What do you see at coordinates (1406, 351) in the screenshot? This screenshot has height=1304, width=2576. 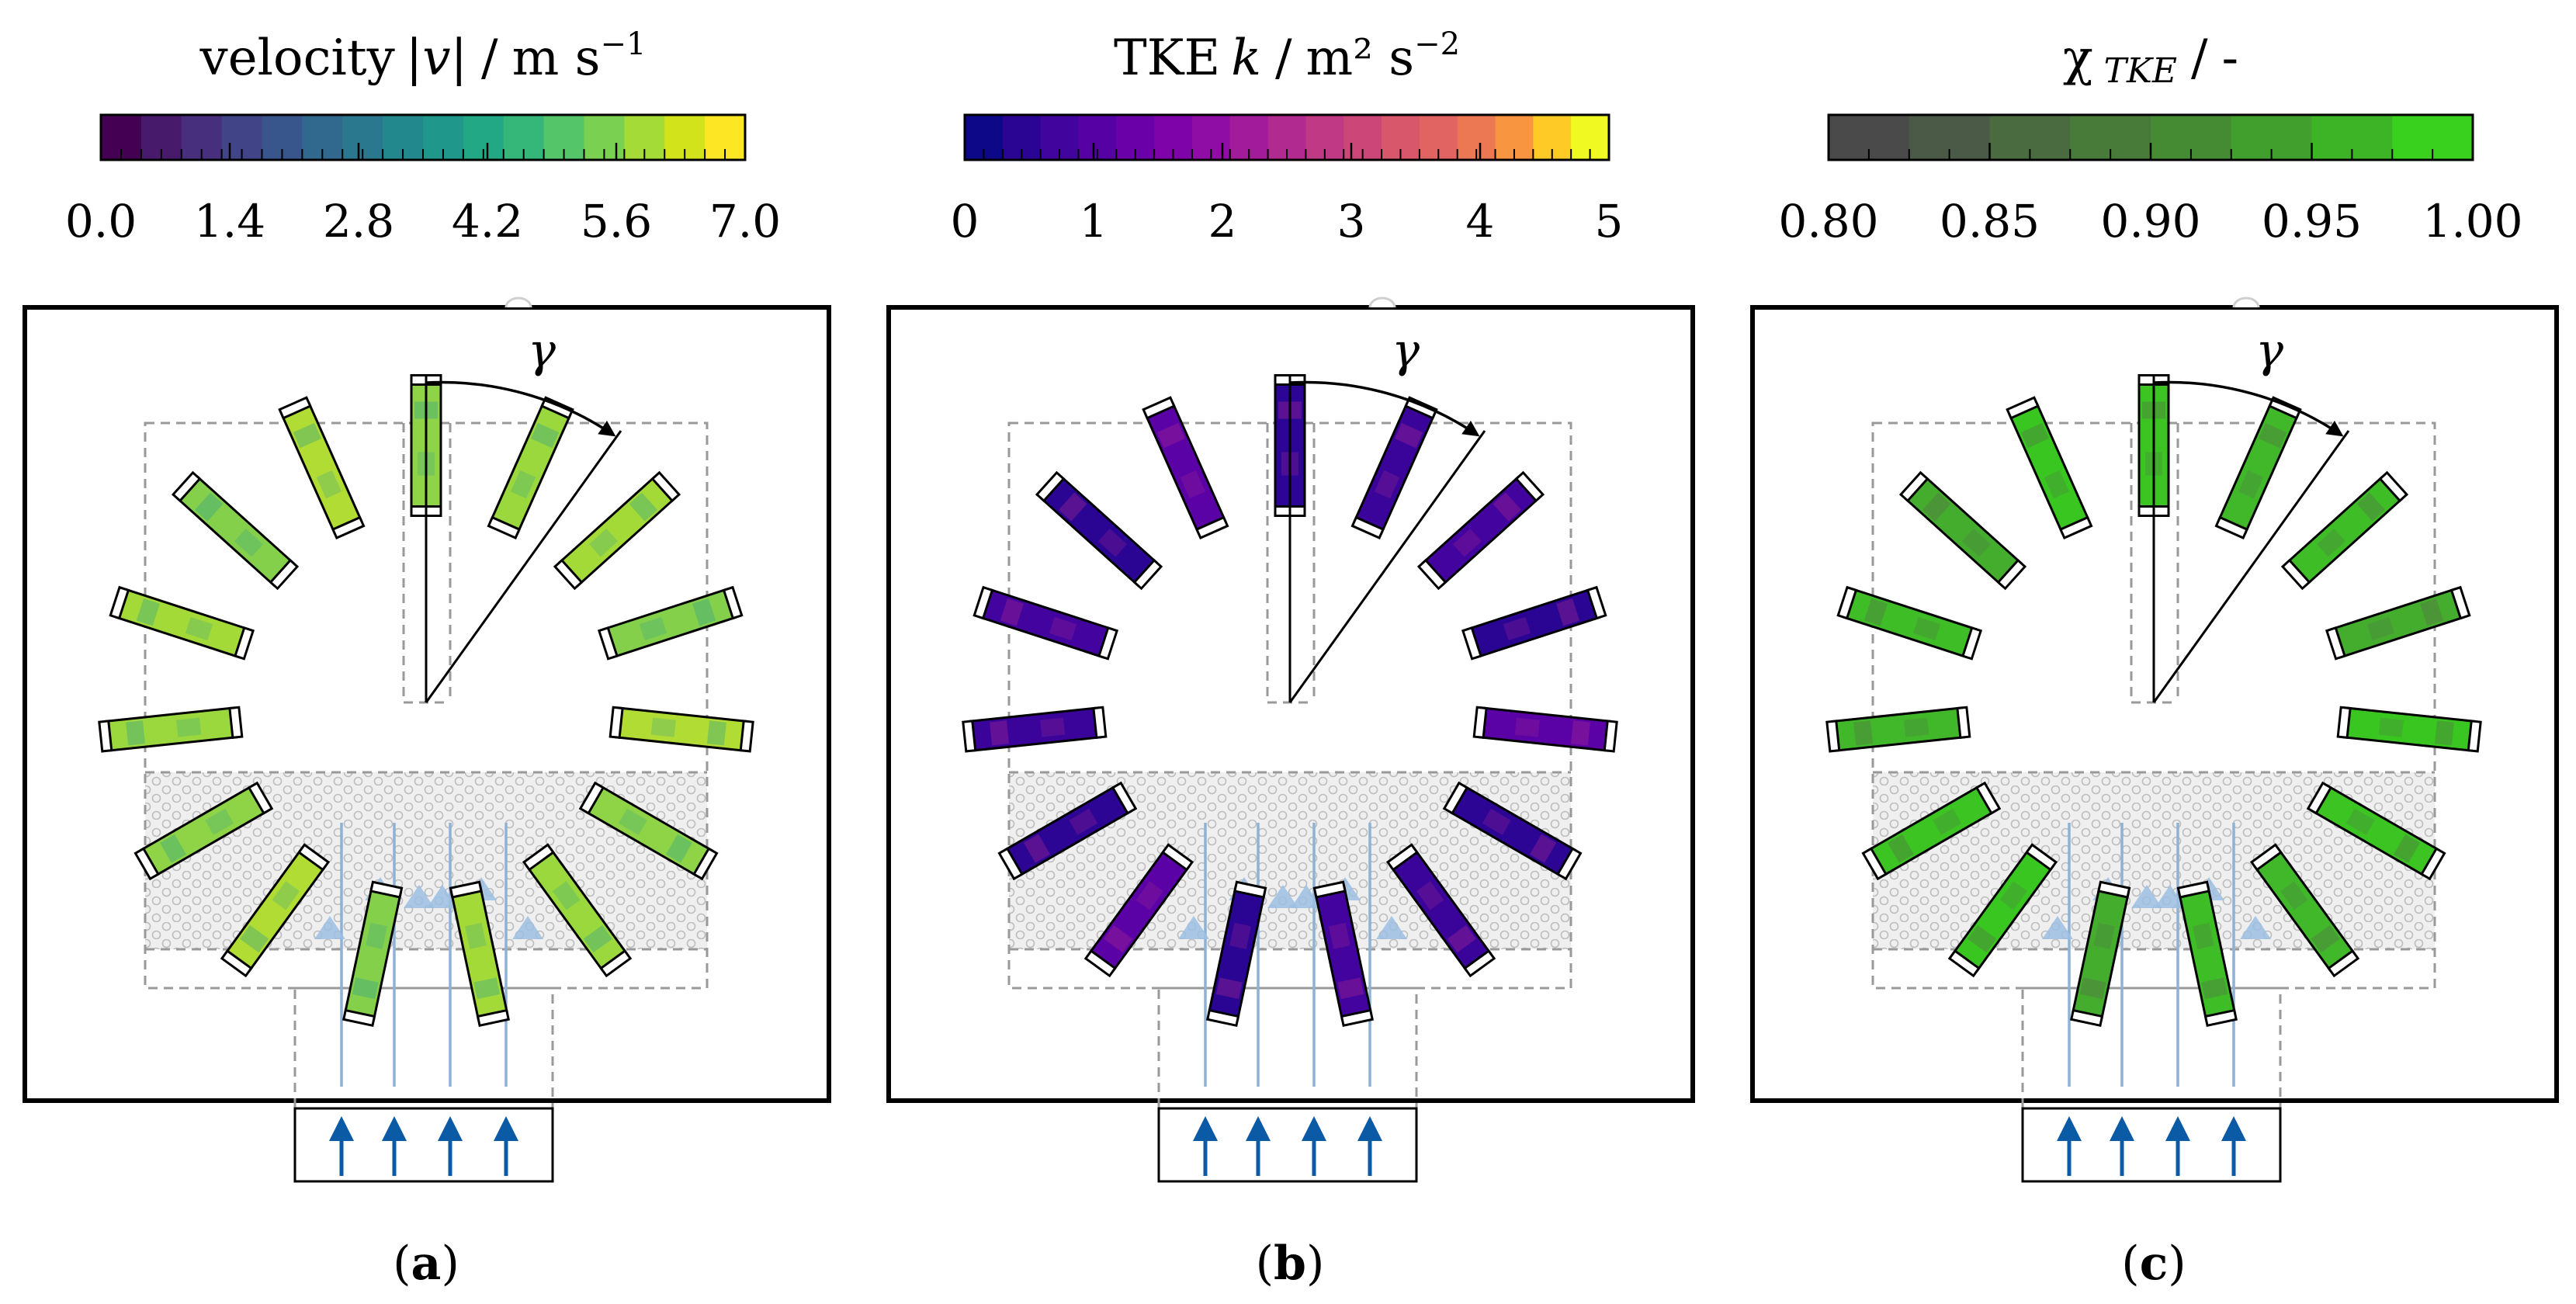 I see `angle-symbol: γ` at bounding box center [1406, 351].